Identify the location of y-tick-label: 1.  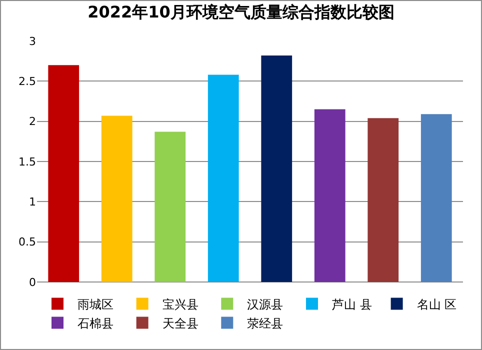
(32, 202).